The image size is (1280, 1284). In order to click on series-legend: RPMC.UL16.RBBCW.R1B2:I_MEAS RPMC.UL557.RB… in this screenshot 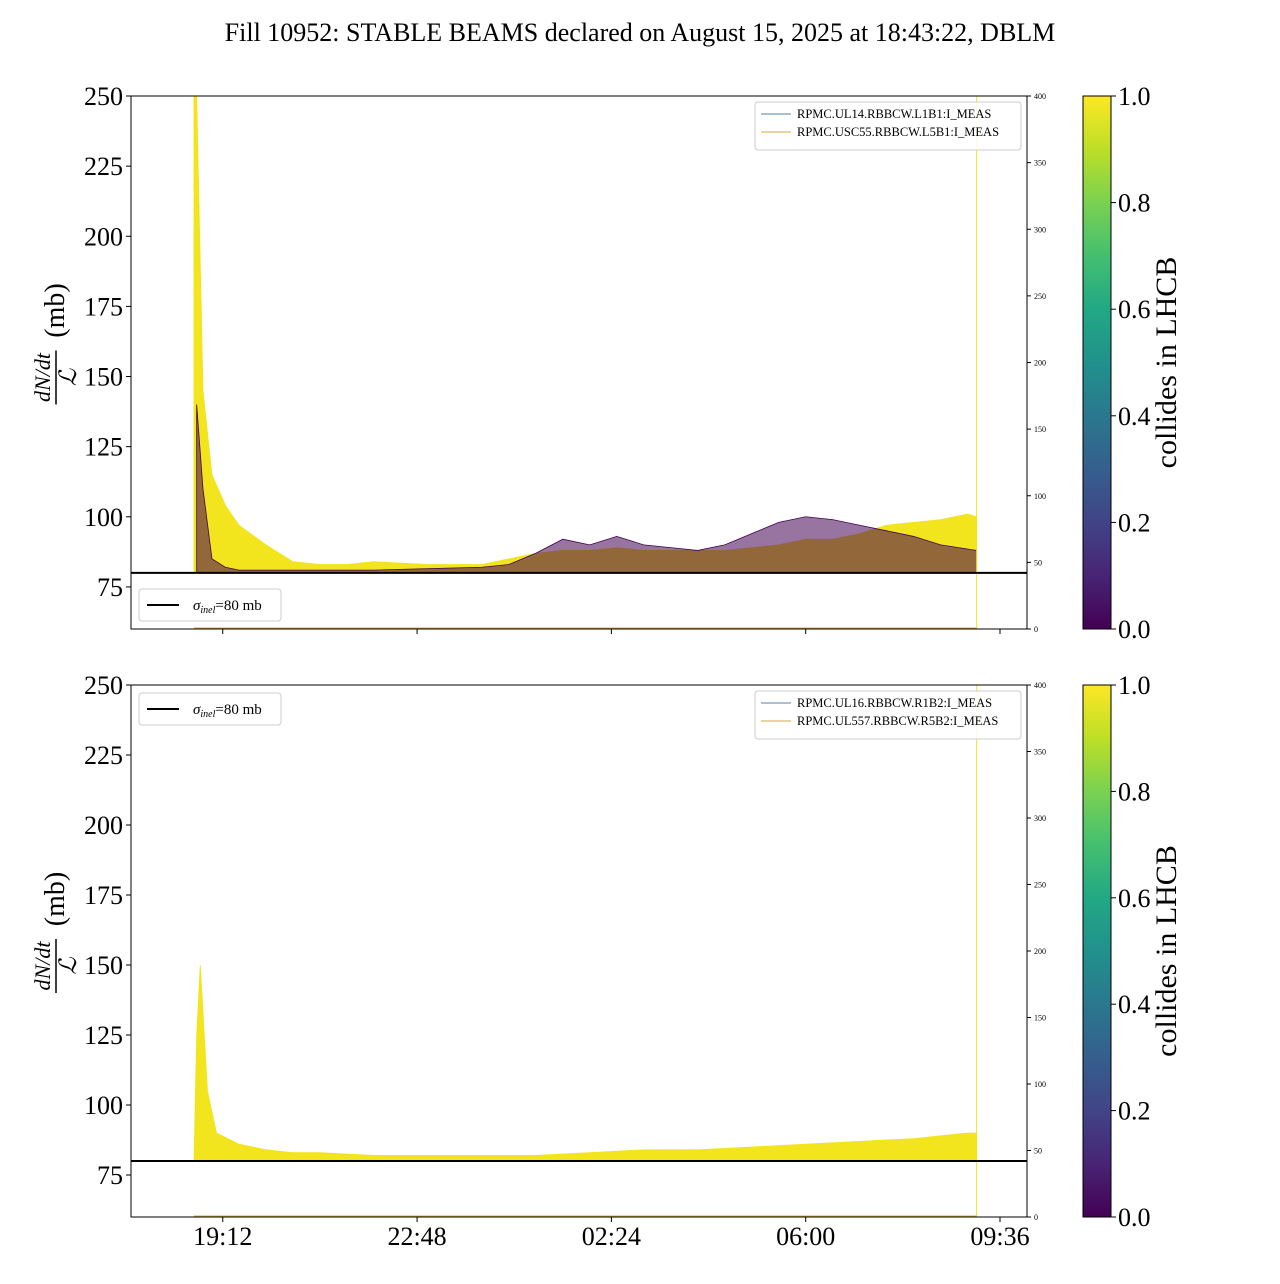, I will do `click(888, 715)`.